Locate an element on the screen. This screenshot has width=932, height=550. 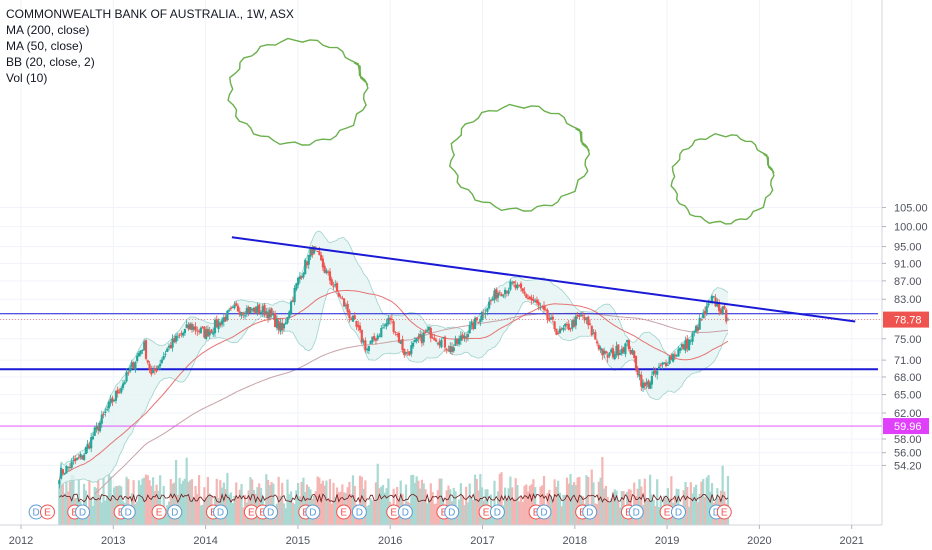
legend-study-vol: Vol (10) is located at coordinates (27, 78).